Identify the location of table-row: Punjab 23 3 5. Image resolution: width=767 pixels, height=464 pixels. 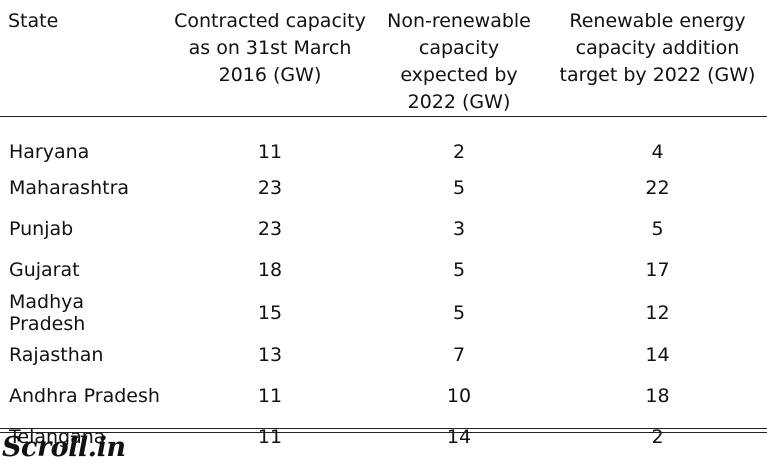
(383, 229).